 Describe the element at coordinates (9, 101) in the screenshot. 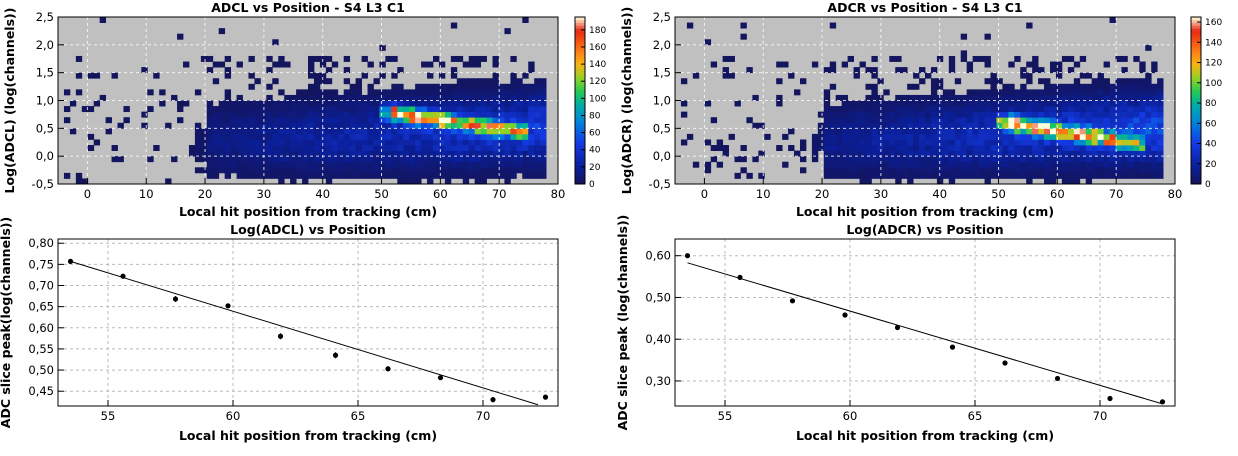

I see `heat-left-y-axis-label: Log(ADCL) (log(channels))` at that location.